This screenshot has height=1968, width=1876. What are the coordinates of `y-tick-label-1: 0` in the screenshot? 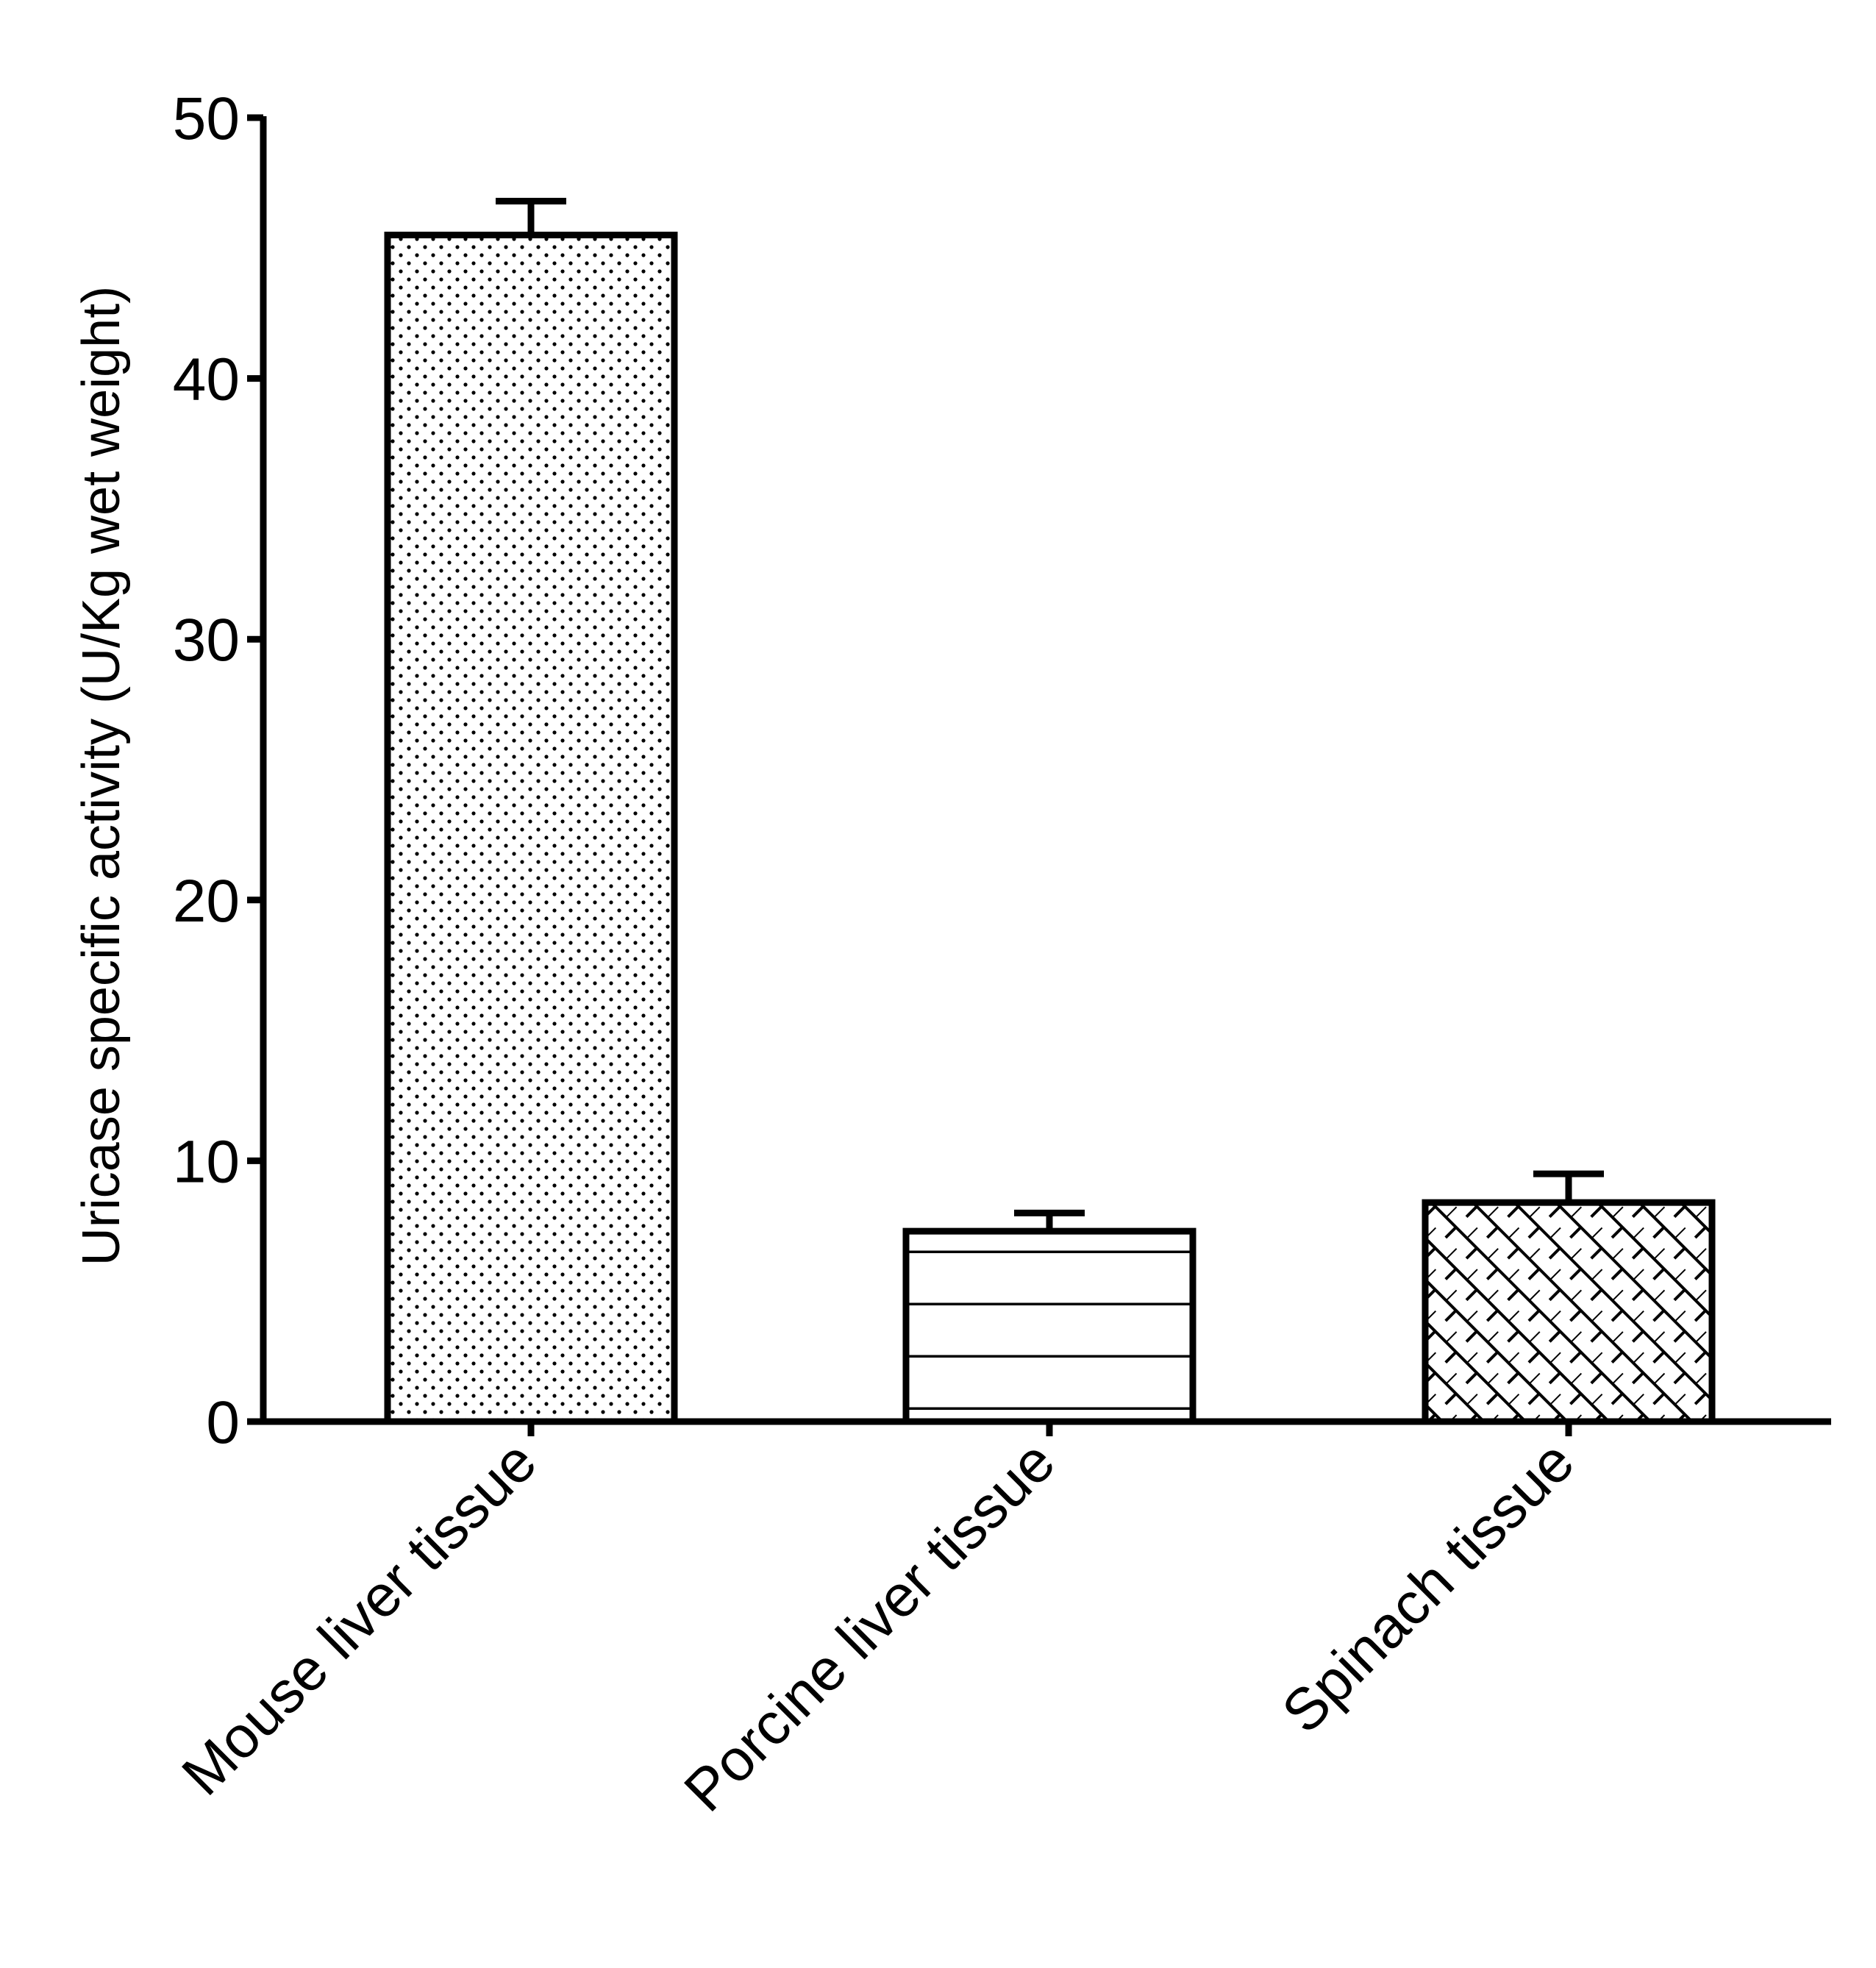 It's located at (223, 1422).